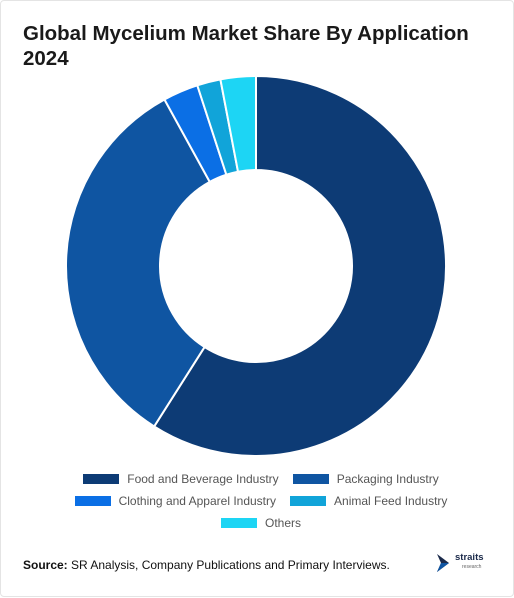  Describe the element at coordinates (238, 123) in the screenshot. I see `slice-others` at that location.